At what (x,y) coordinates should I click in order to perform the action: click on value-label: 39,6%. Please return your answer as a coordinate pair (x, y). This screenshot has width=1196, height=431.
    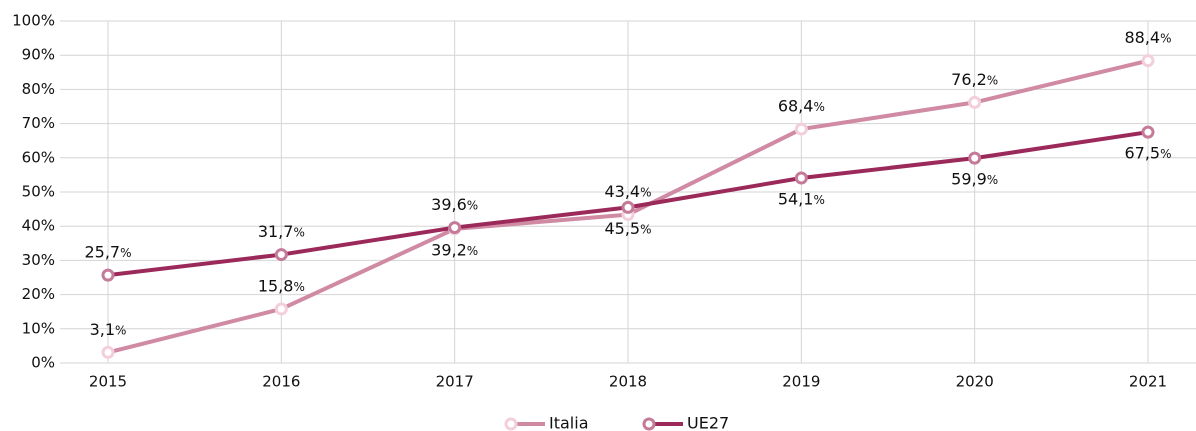
    Looking at the image, I should click on (454, 204).